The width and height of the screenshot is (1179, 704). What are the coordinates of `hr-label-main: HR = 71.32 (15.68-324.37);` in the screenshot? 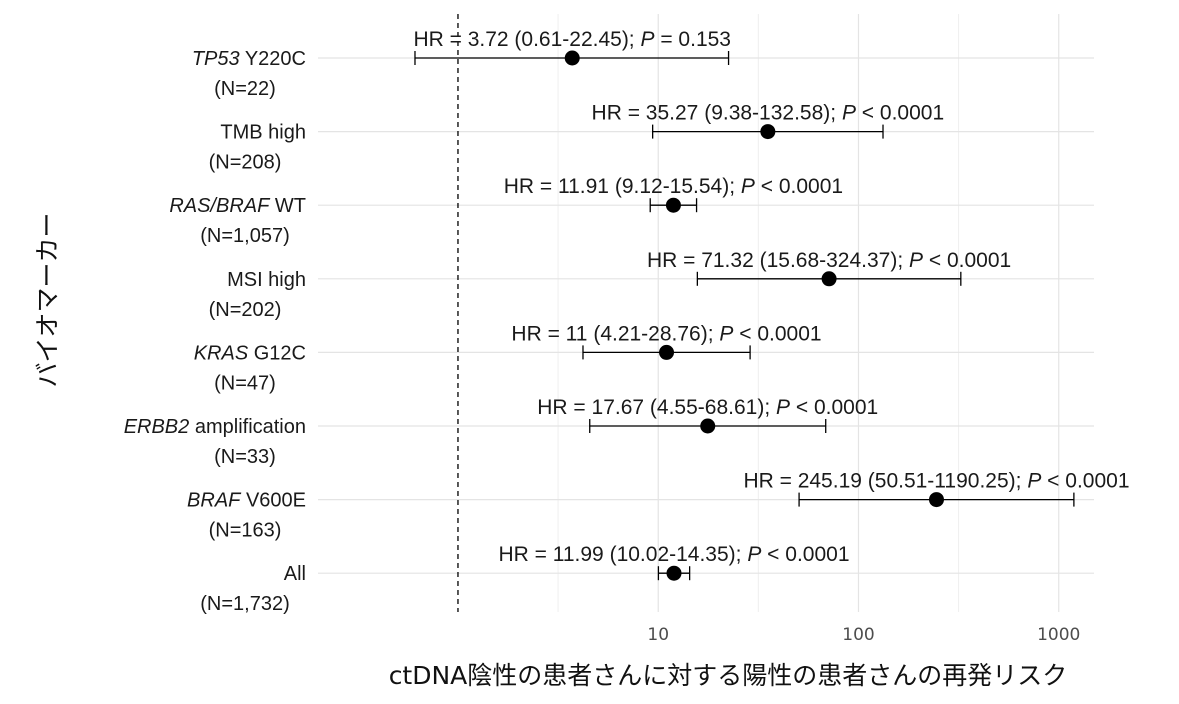 It's located at (778, 260).